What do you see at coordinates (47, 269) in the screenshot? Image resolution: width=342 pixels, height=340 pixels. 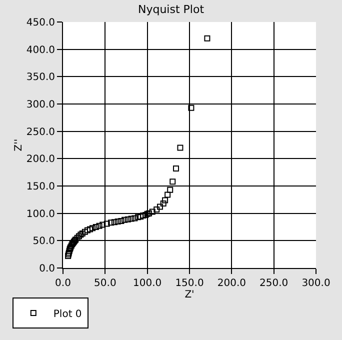 I see `y-tick-label: 0.0` at bounding box center [47, 269].